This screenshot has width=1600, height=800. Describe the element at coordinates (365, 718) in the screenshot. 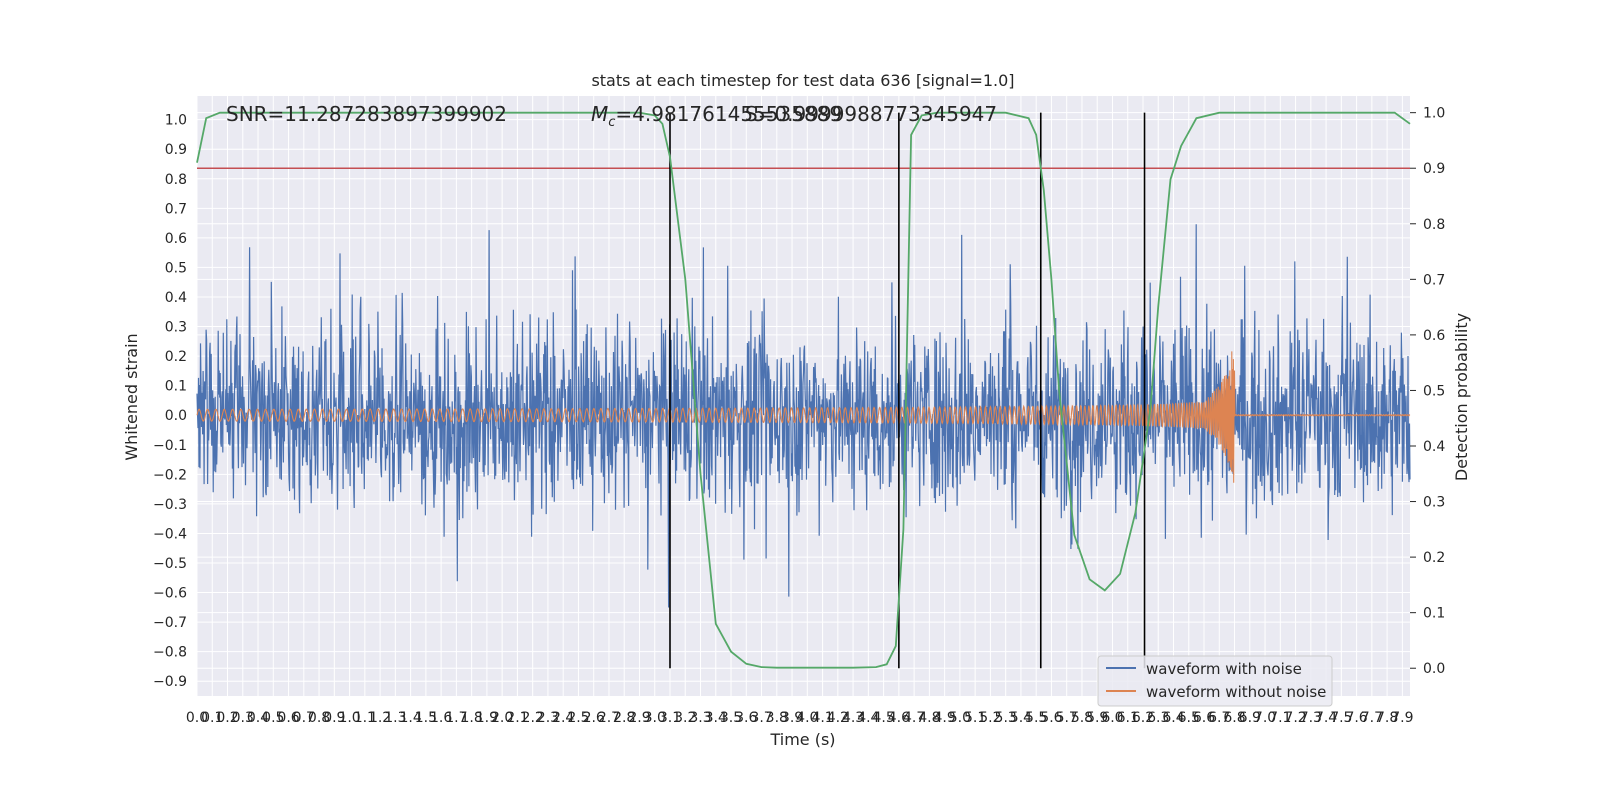

I see `x-tick-label: 1.1` at that location.